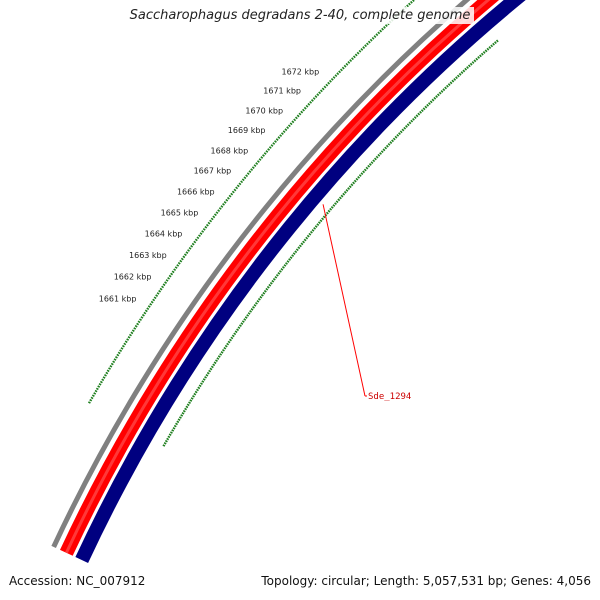  What do you see at coordinates (301, 71) in the screenshot?
I see `tick-label: 1672 kbp` at bounding box center [301, 71].